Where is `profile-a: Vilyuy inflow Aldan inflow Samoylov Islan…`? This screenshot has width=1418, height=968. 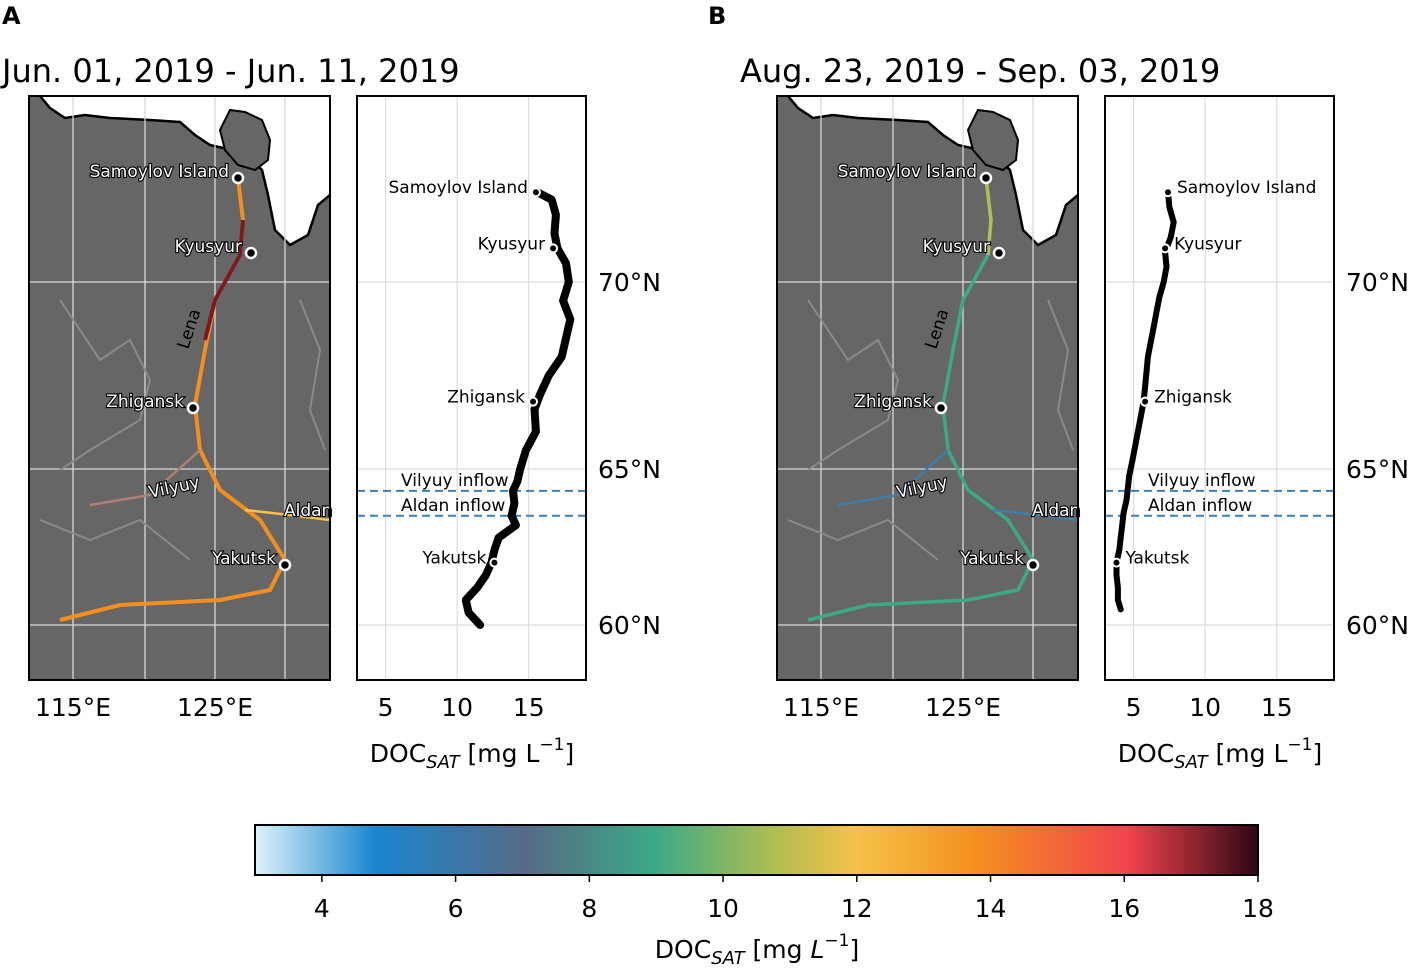 profile-a: Vilyuy inflow Aldan inflow Samoylov Islan… is located at coordinates (471, 434).